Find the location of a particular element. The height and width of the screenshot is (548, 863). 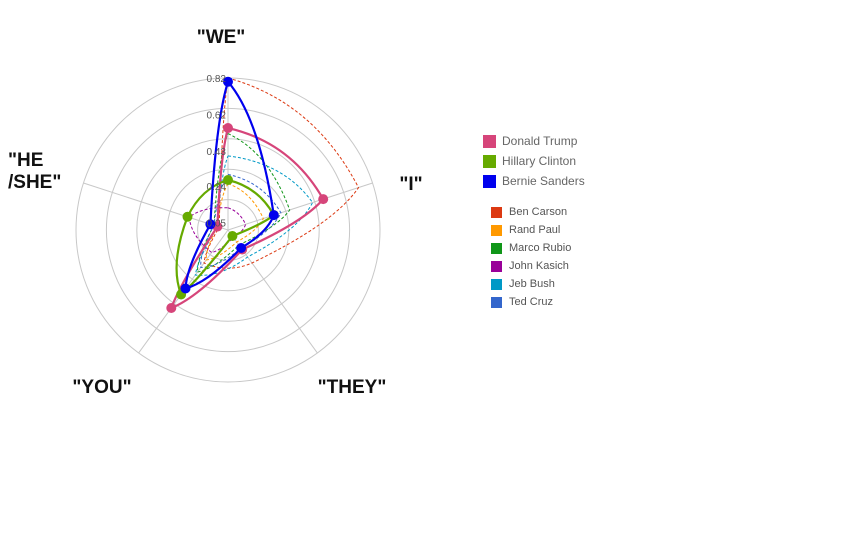

series-line-hillary-clinton is located at coordinates (225, 237).